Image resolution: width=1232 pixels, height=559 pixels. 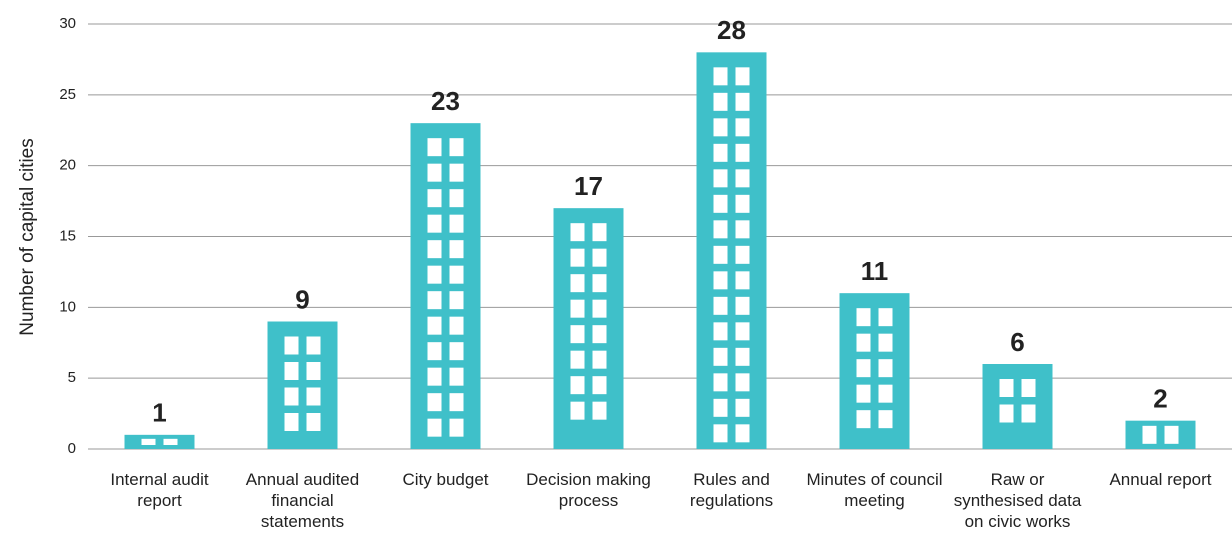 I want to click on value-label: 9, so click(x=302, y=299).